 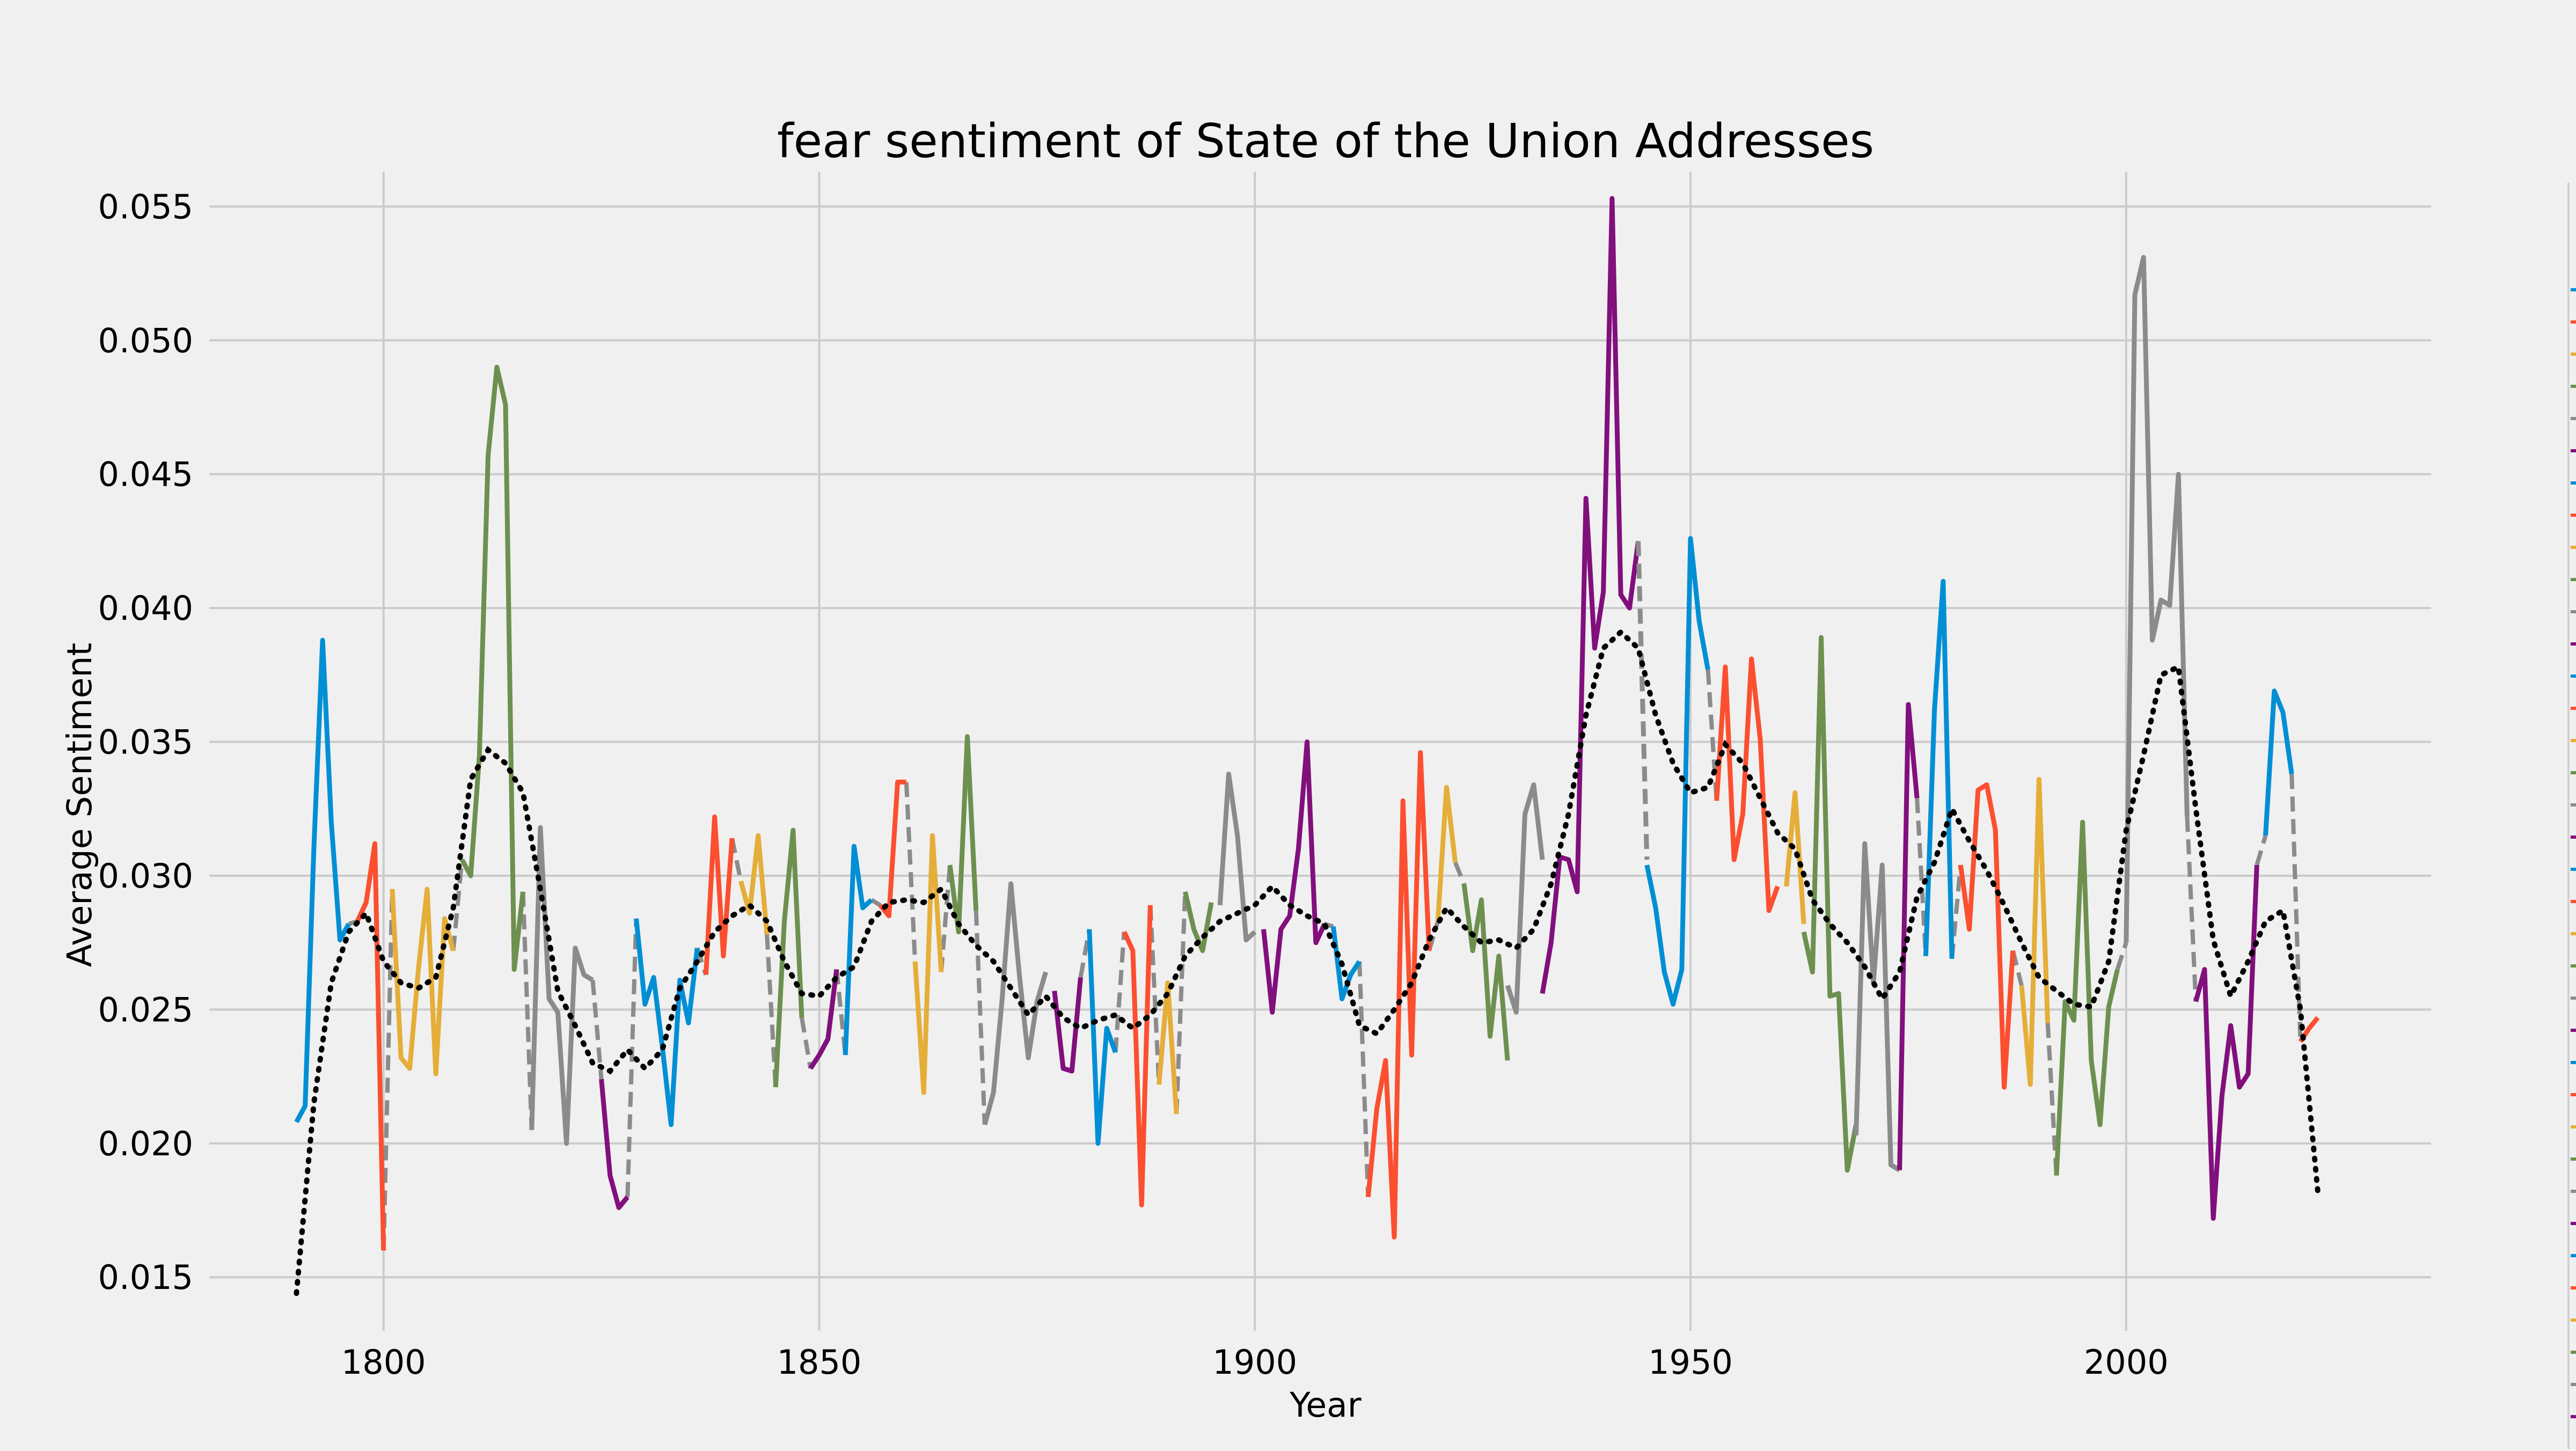 I want to click on y-tick-label: 0.035, so click(x=146, y=743).